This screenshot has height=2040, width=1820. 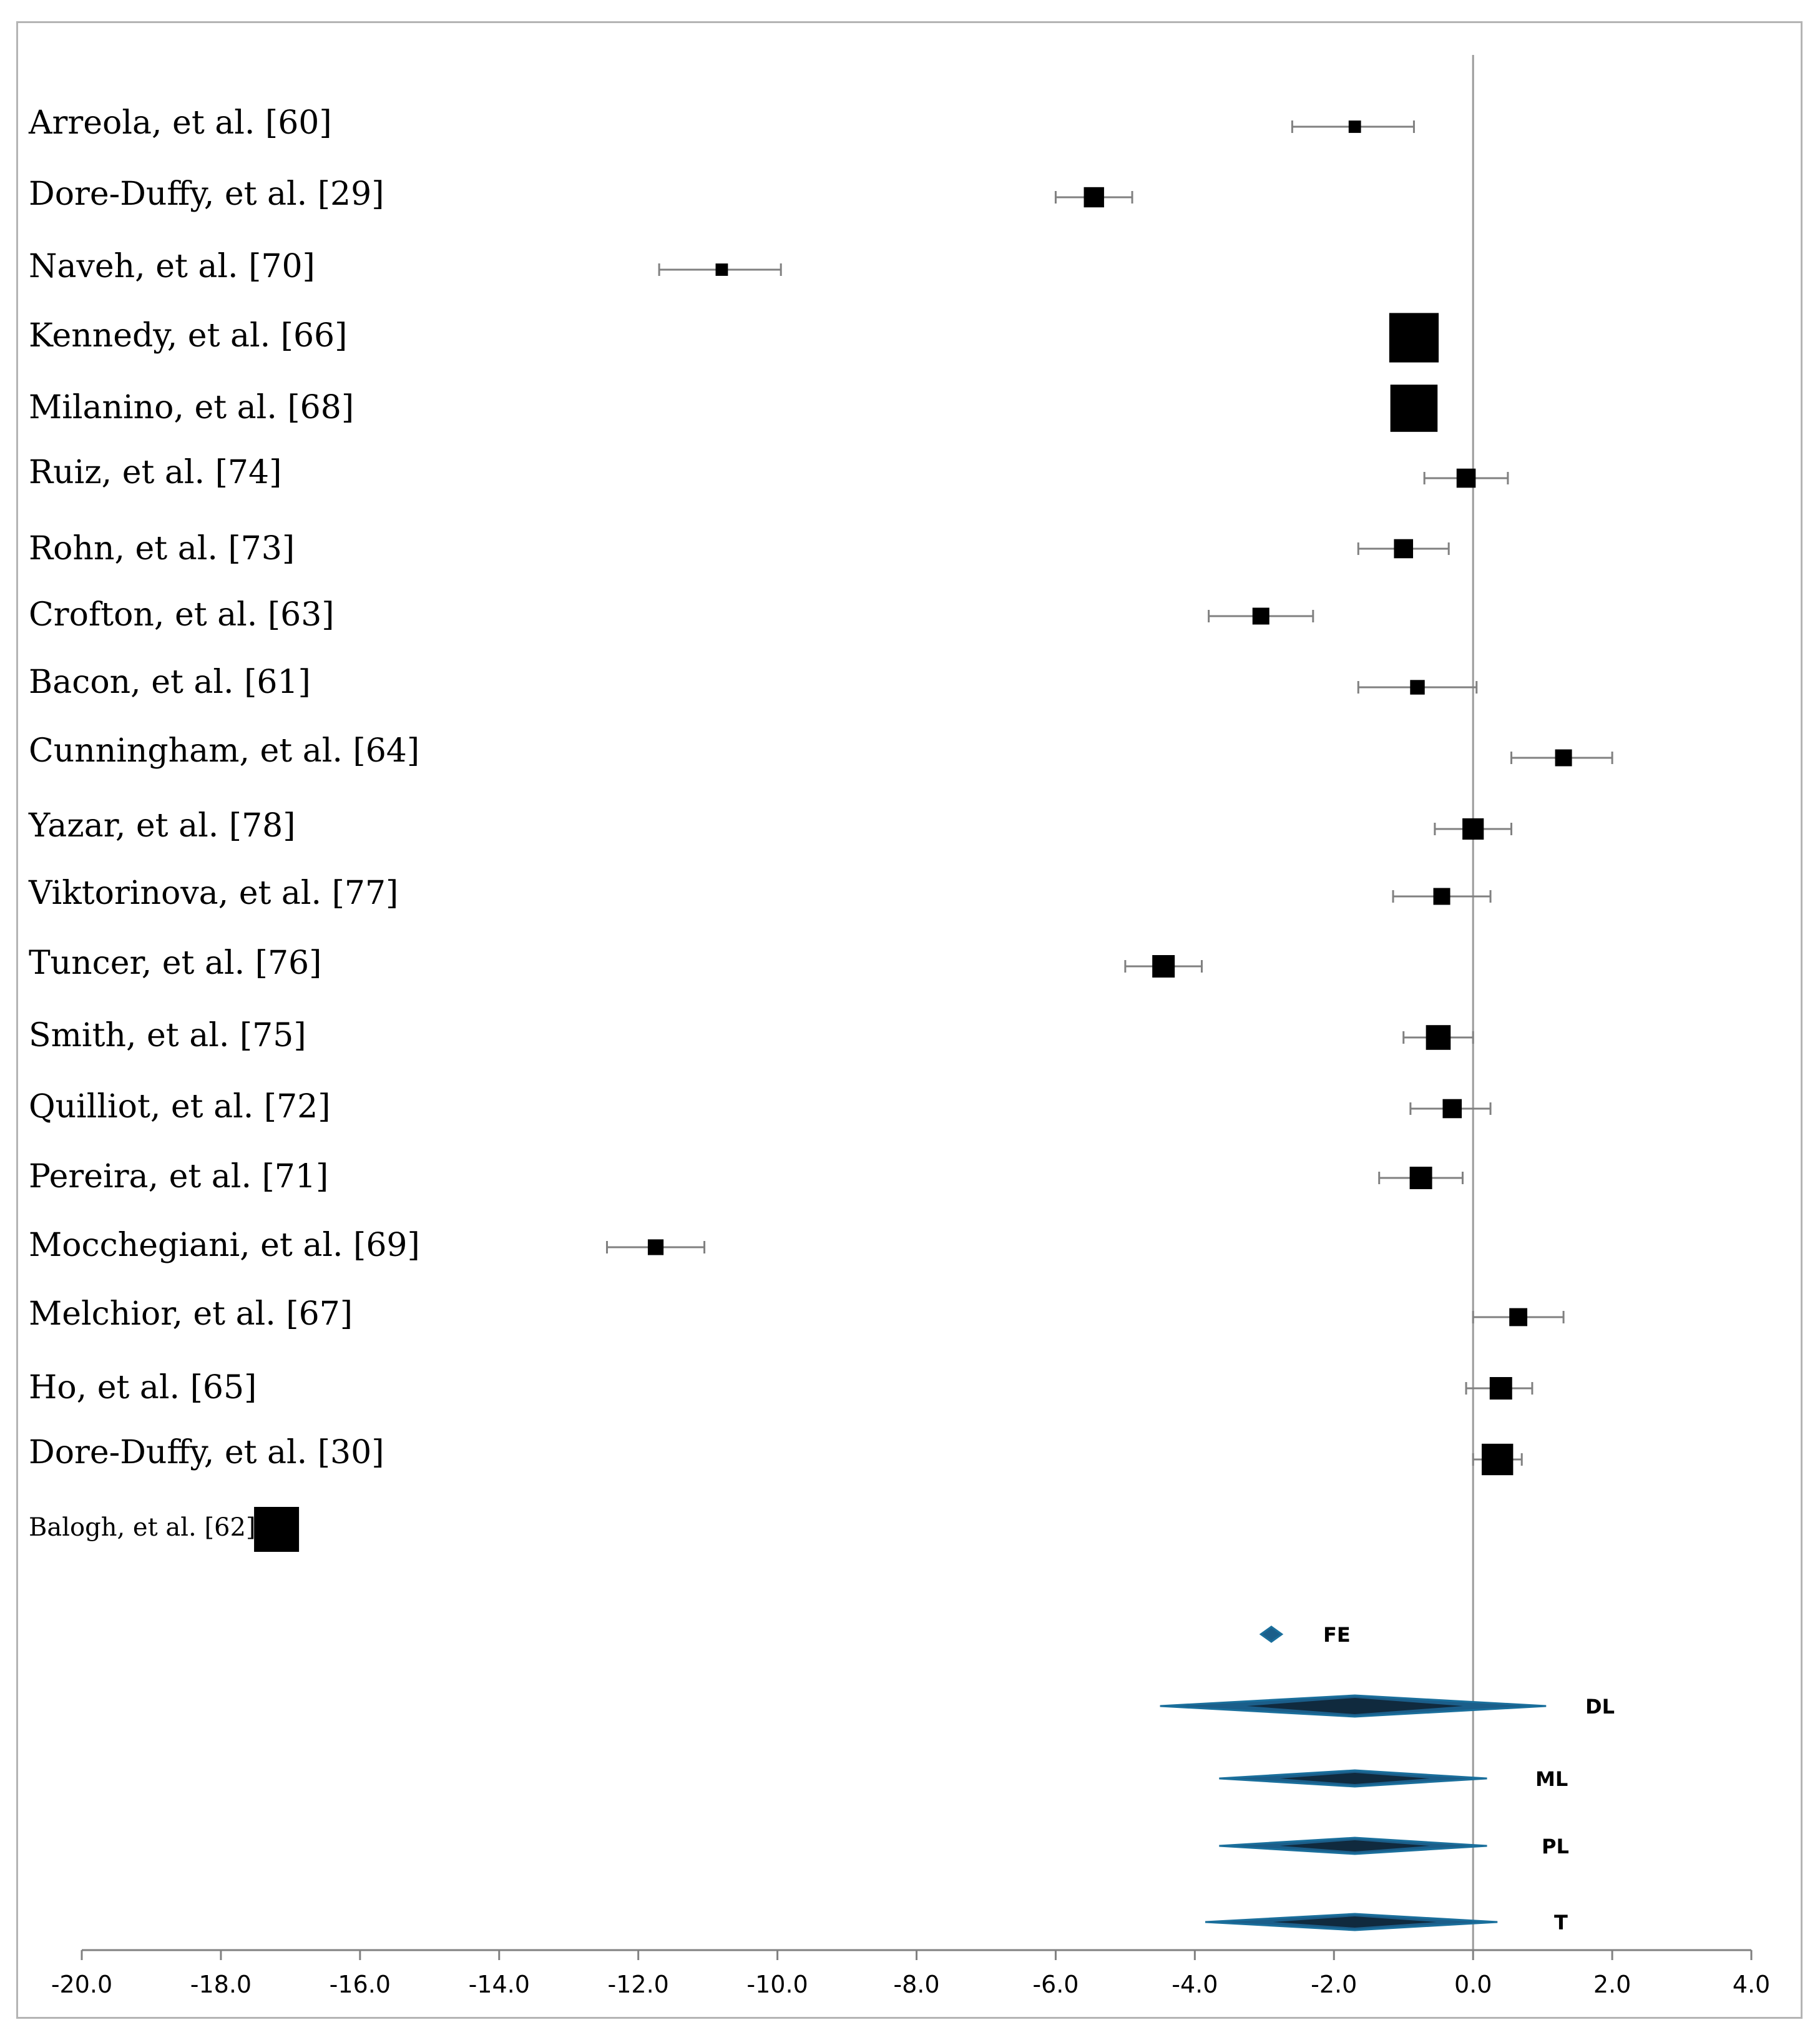 I want to click on study-label: Mocchegiani, et al. [69], so click(x=224, y=1245).